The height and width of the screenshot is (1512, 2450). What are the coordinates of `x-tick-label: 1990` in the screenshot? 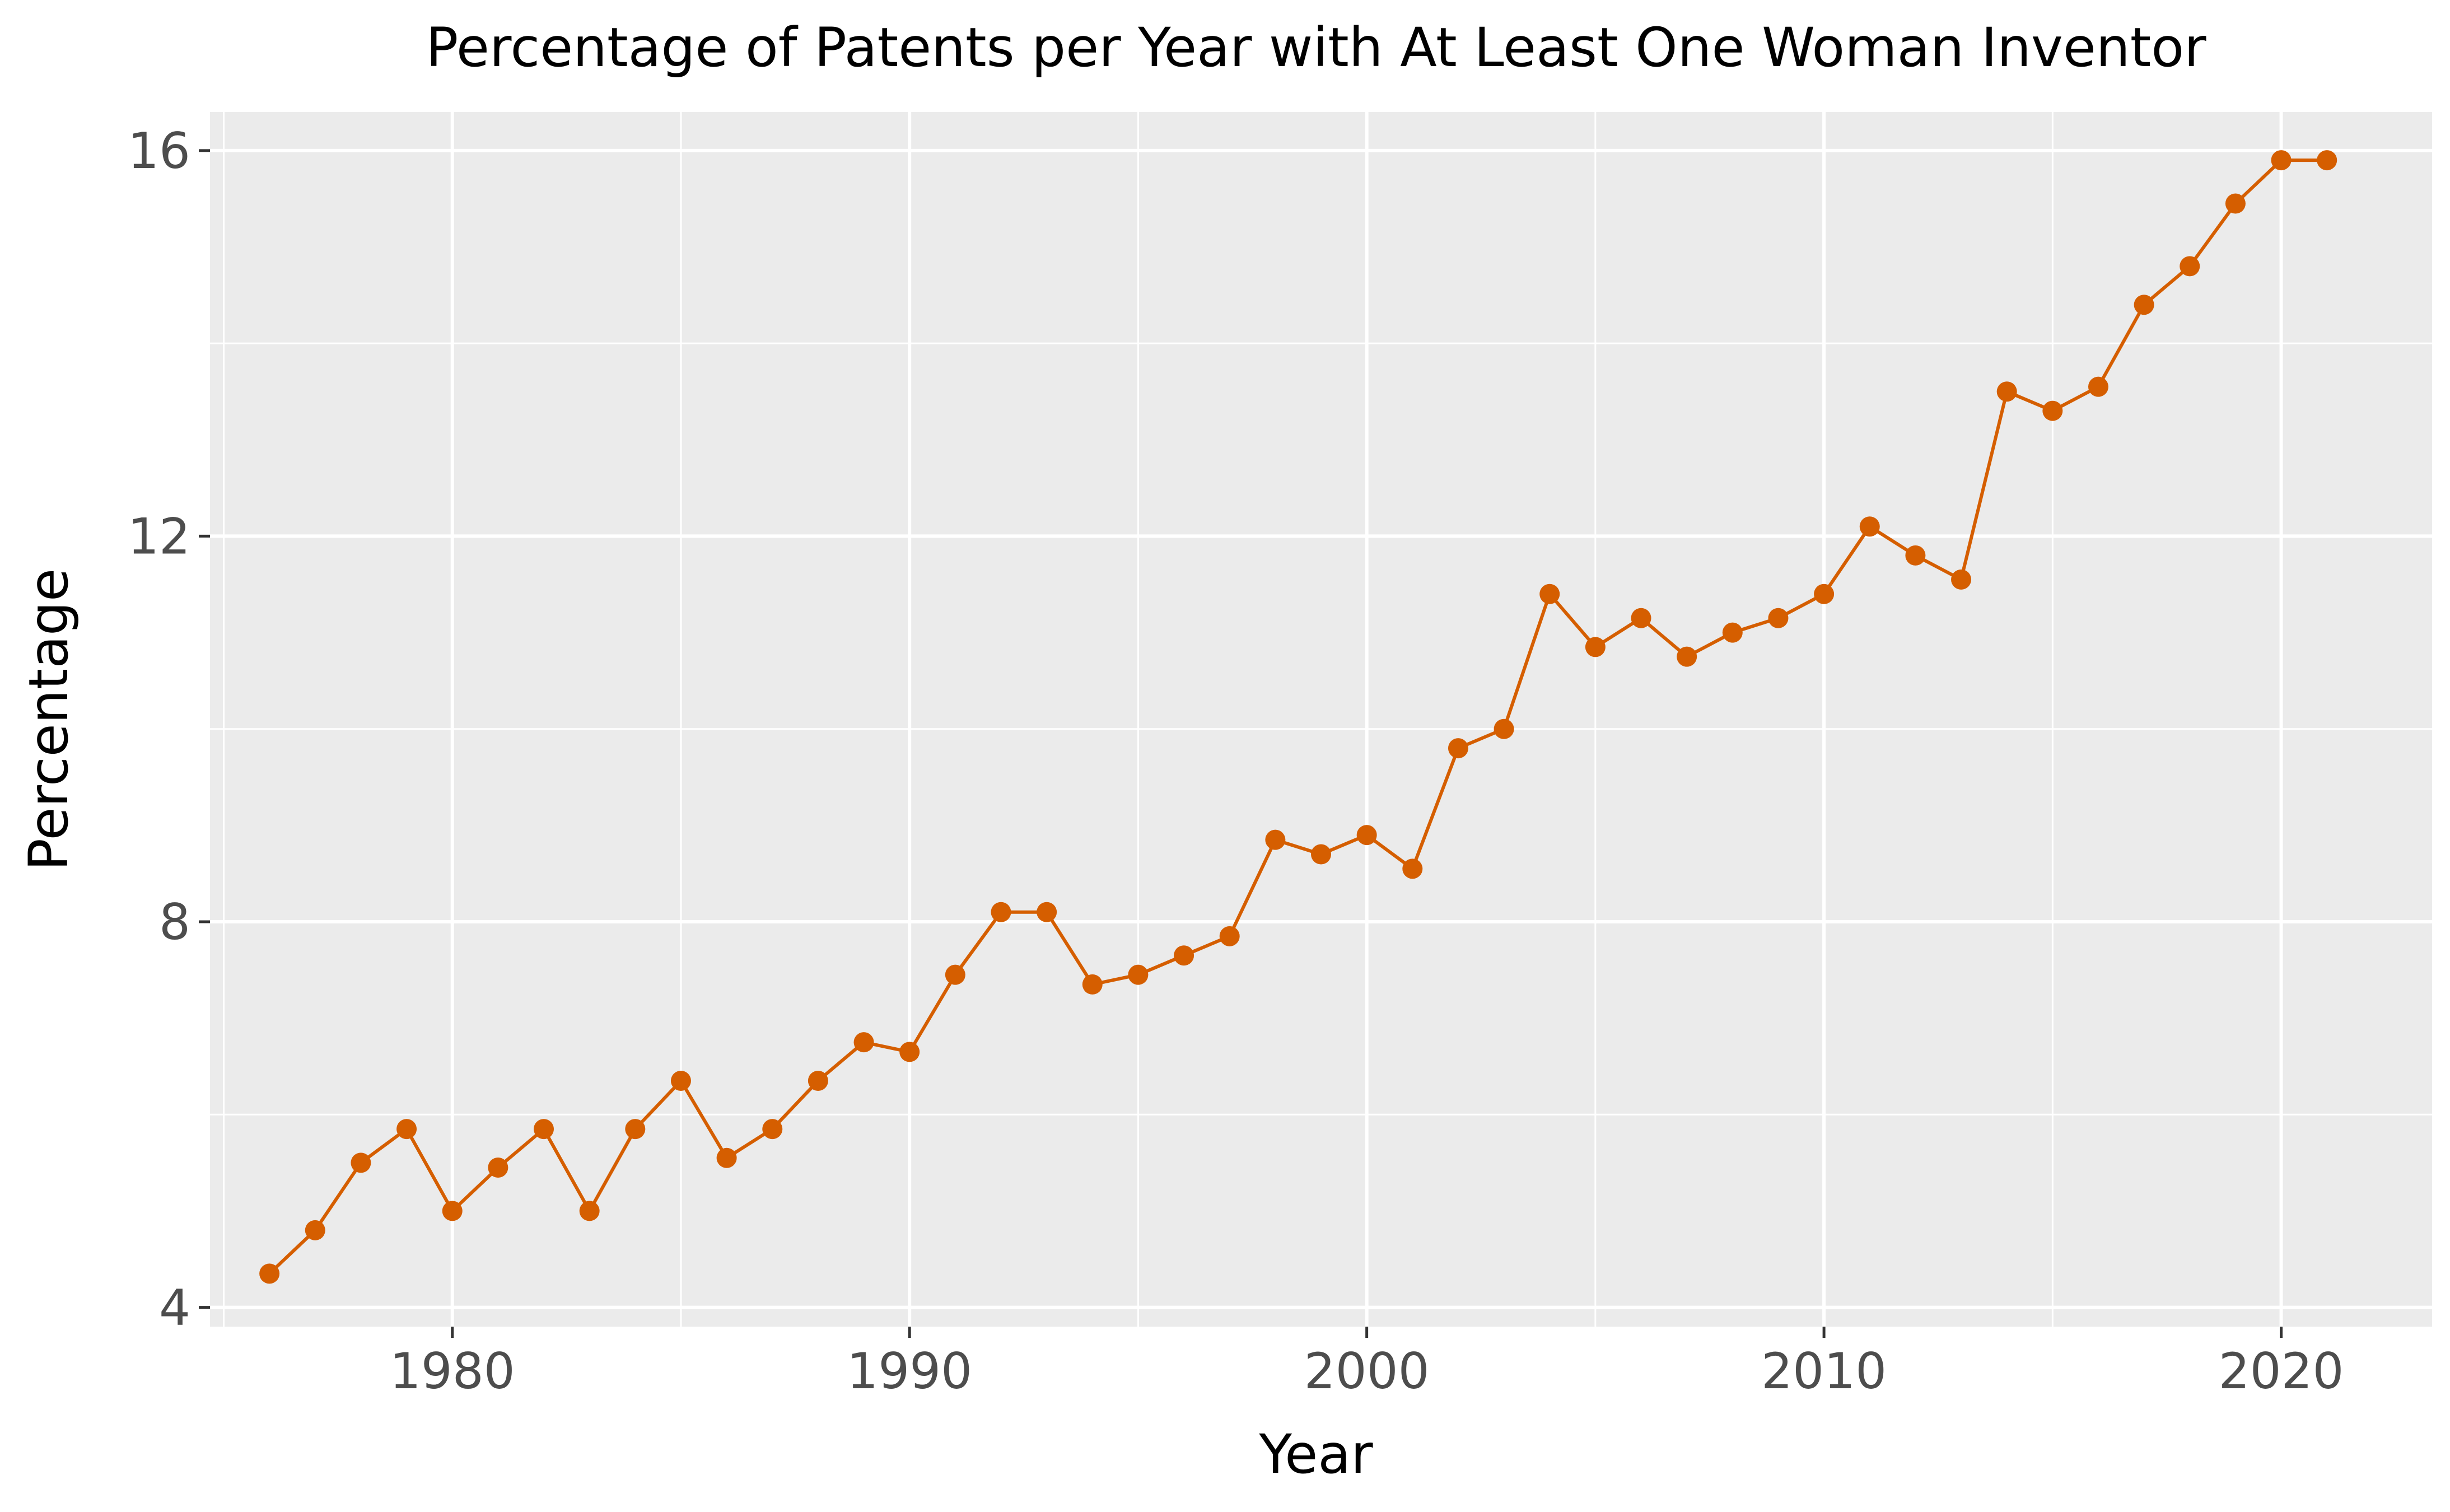 It's located at (910, 1371).